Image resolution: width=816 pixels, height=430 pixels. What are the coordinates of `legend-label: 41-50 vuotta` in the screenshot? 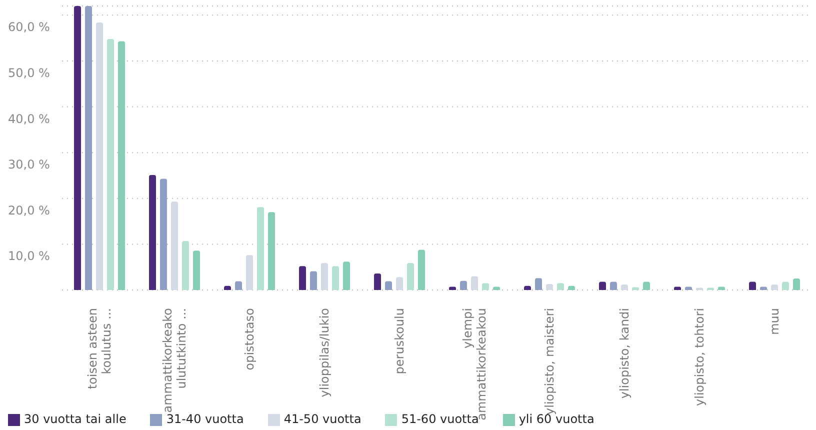 It's located at (323, 419).